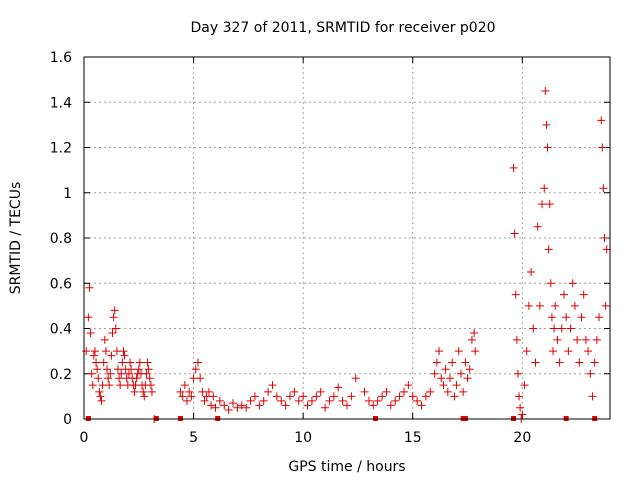 This screenshot has height=480, width=640. Describe the element at coordinates (61, 284) in the screenshot. I see `y-tick-label: 0.6` at that location.